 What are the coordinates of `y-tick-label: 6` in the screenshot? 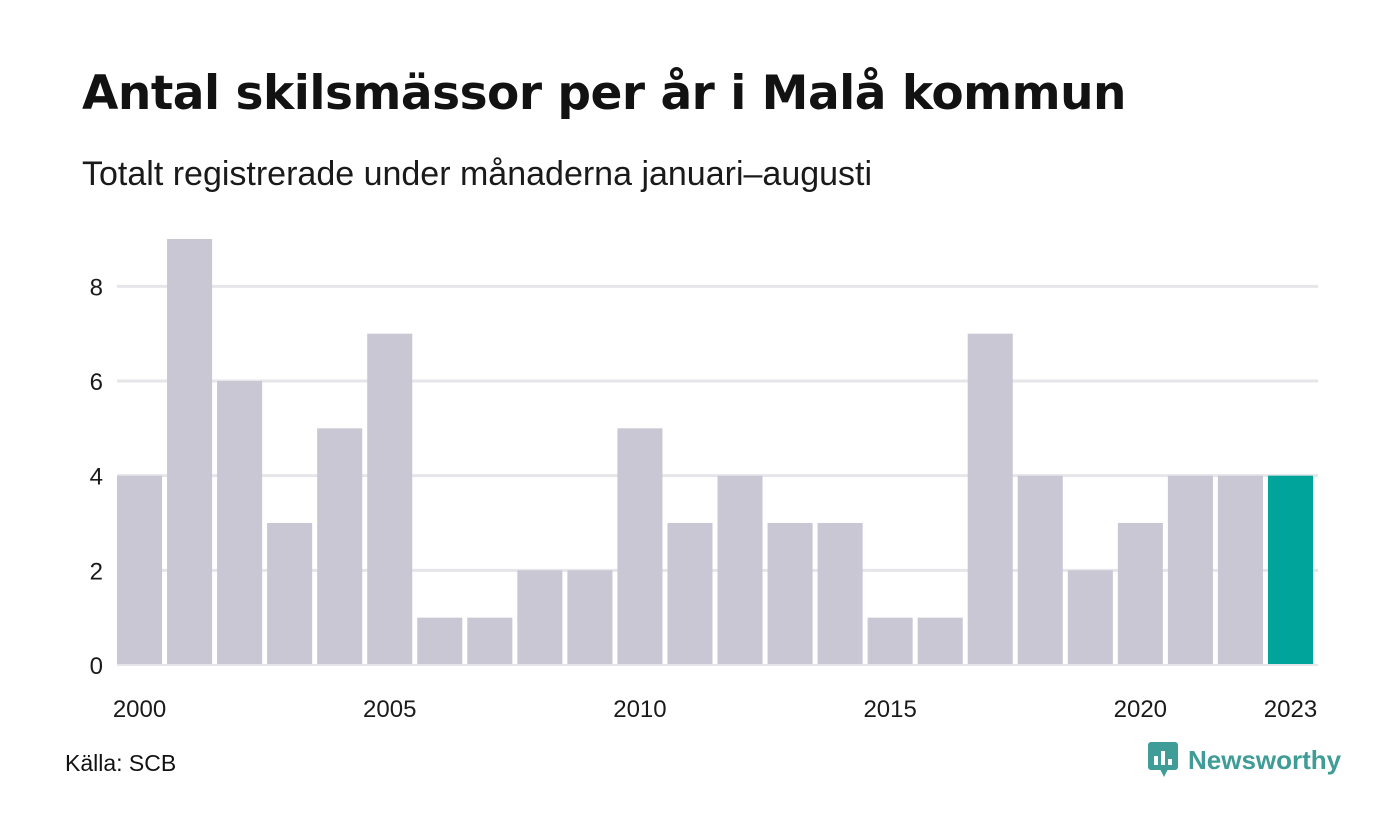 It's located at (96, 382).